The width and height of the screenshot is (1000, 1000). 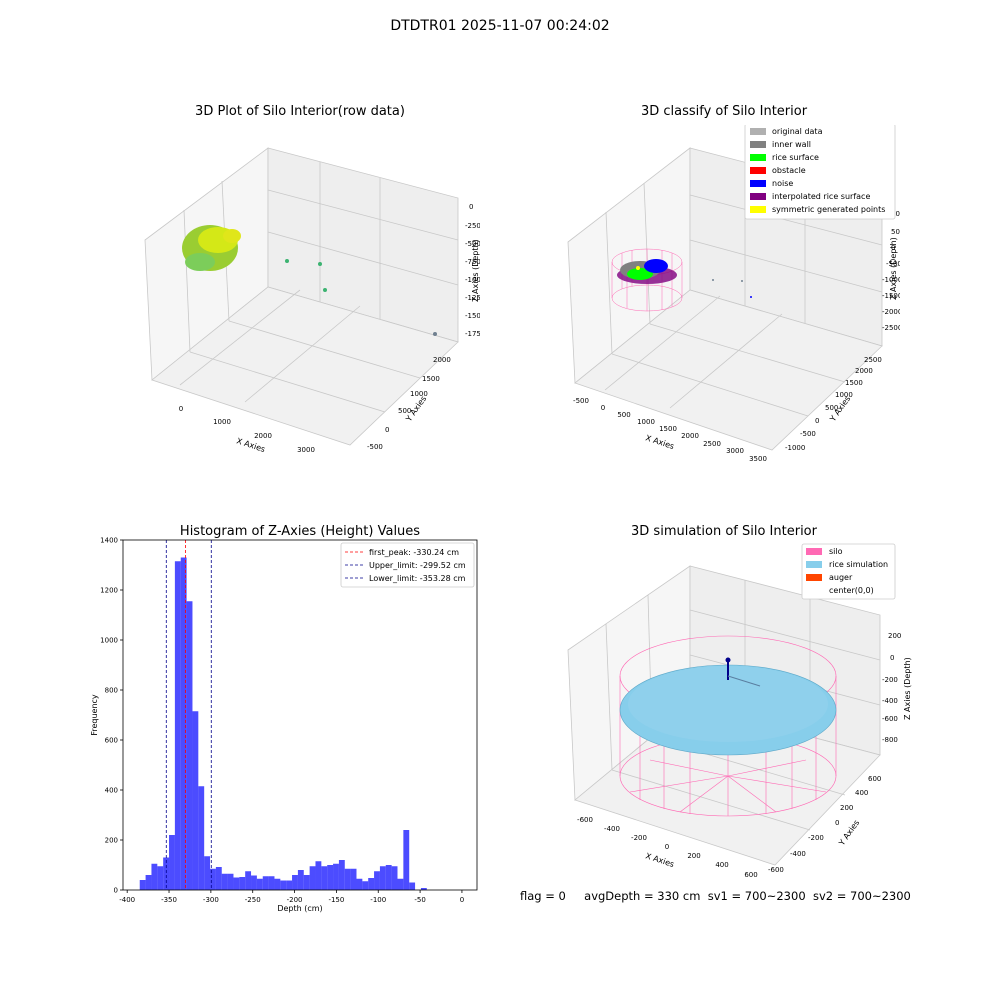 I want to click on raw-x-tick: 2000, so click(x=263, y=436).